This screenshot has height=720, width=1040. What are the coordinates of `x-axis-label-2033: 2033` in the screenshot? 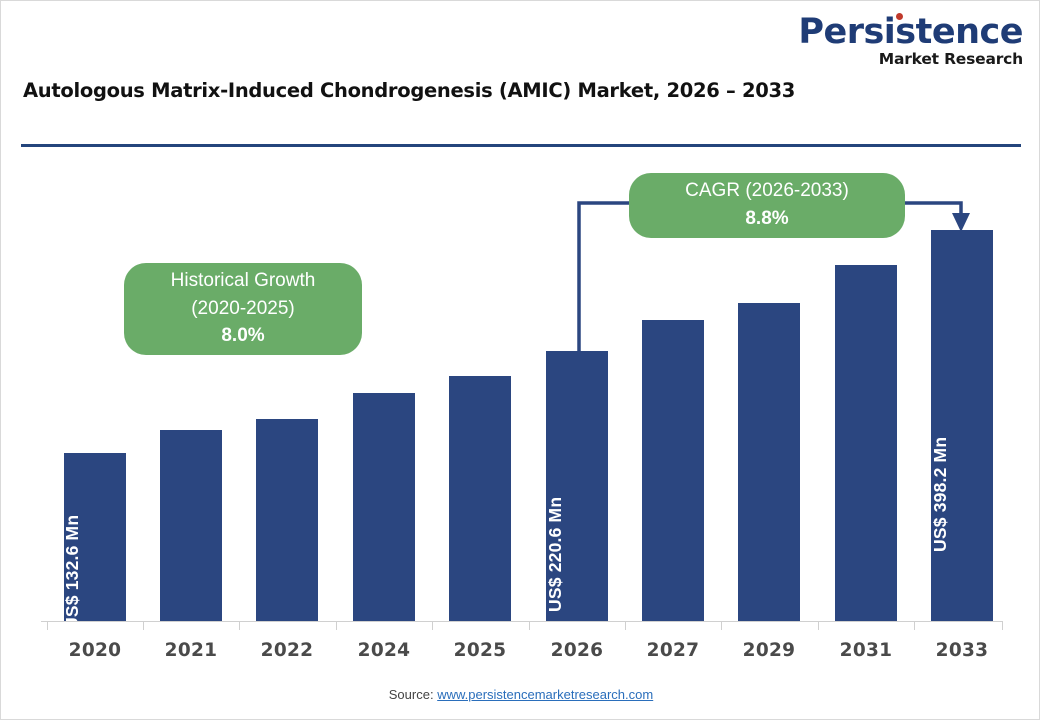 It's located at (962, 650).